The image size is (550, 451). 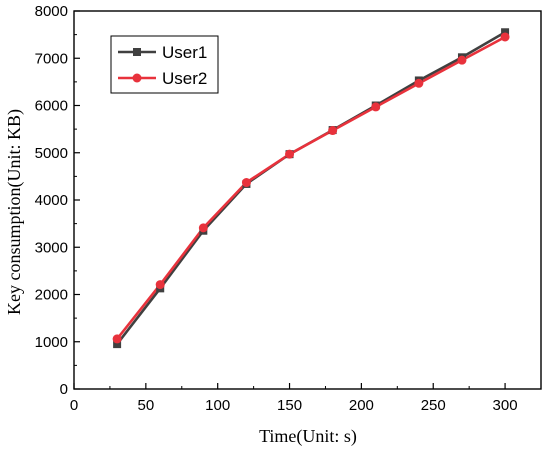 I want to click on x-tick-label: 250, so click(x=433, y=405).